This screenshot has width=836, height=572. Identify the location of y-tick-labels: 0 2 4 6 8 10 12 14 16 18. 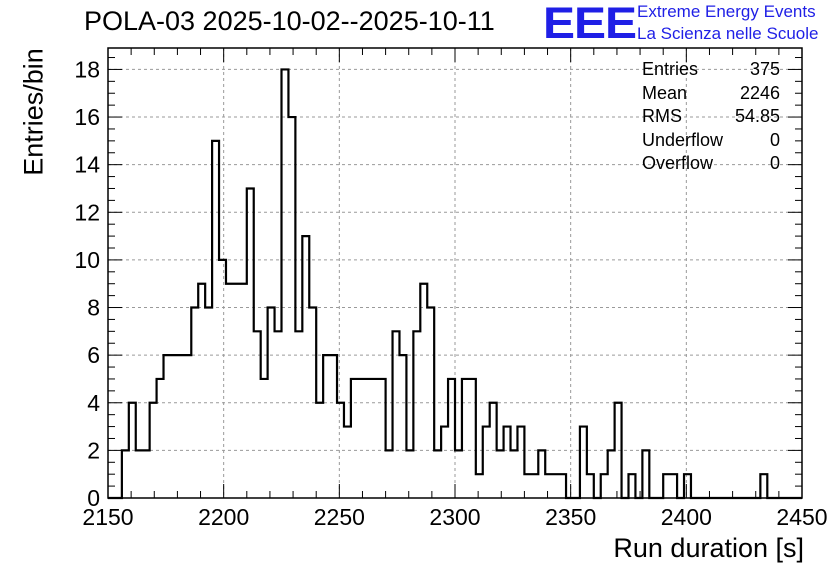
(87, 283).